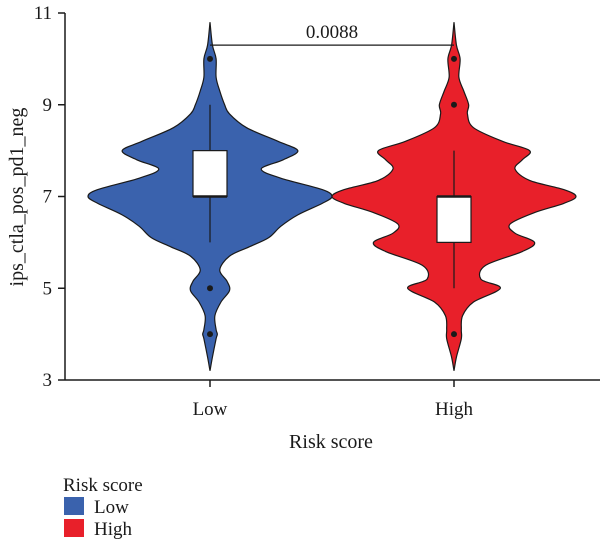 This screenshot has height=543, width=600. Describe the element at coordinates (454, 409) in the screenshot. I see `x-tick-label: High` at that location.